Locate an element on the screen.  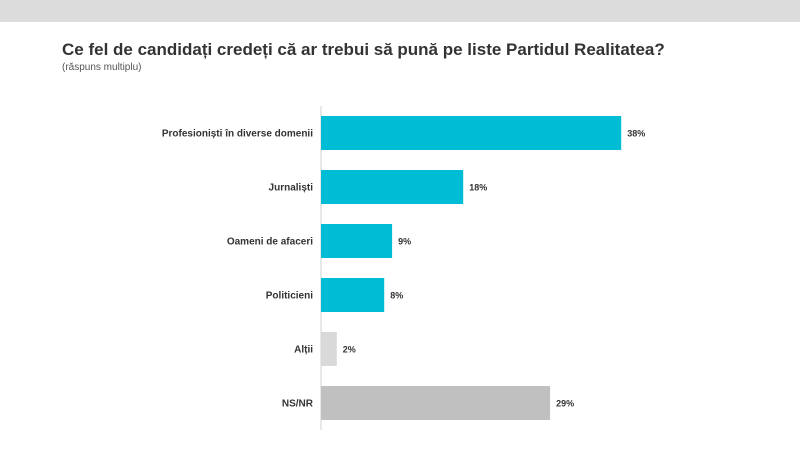
value-label-1: 18% is located at coordinates (478, 188).